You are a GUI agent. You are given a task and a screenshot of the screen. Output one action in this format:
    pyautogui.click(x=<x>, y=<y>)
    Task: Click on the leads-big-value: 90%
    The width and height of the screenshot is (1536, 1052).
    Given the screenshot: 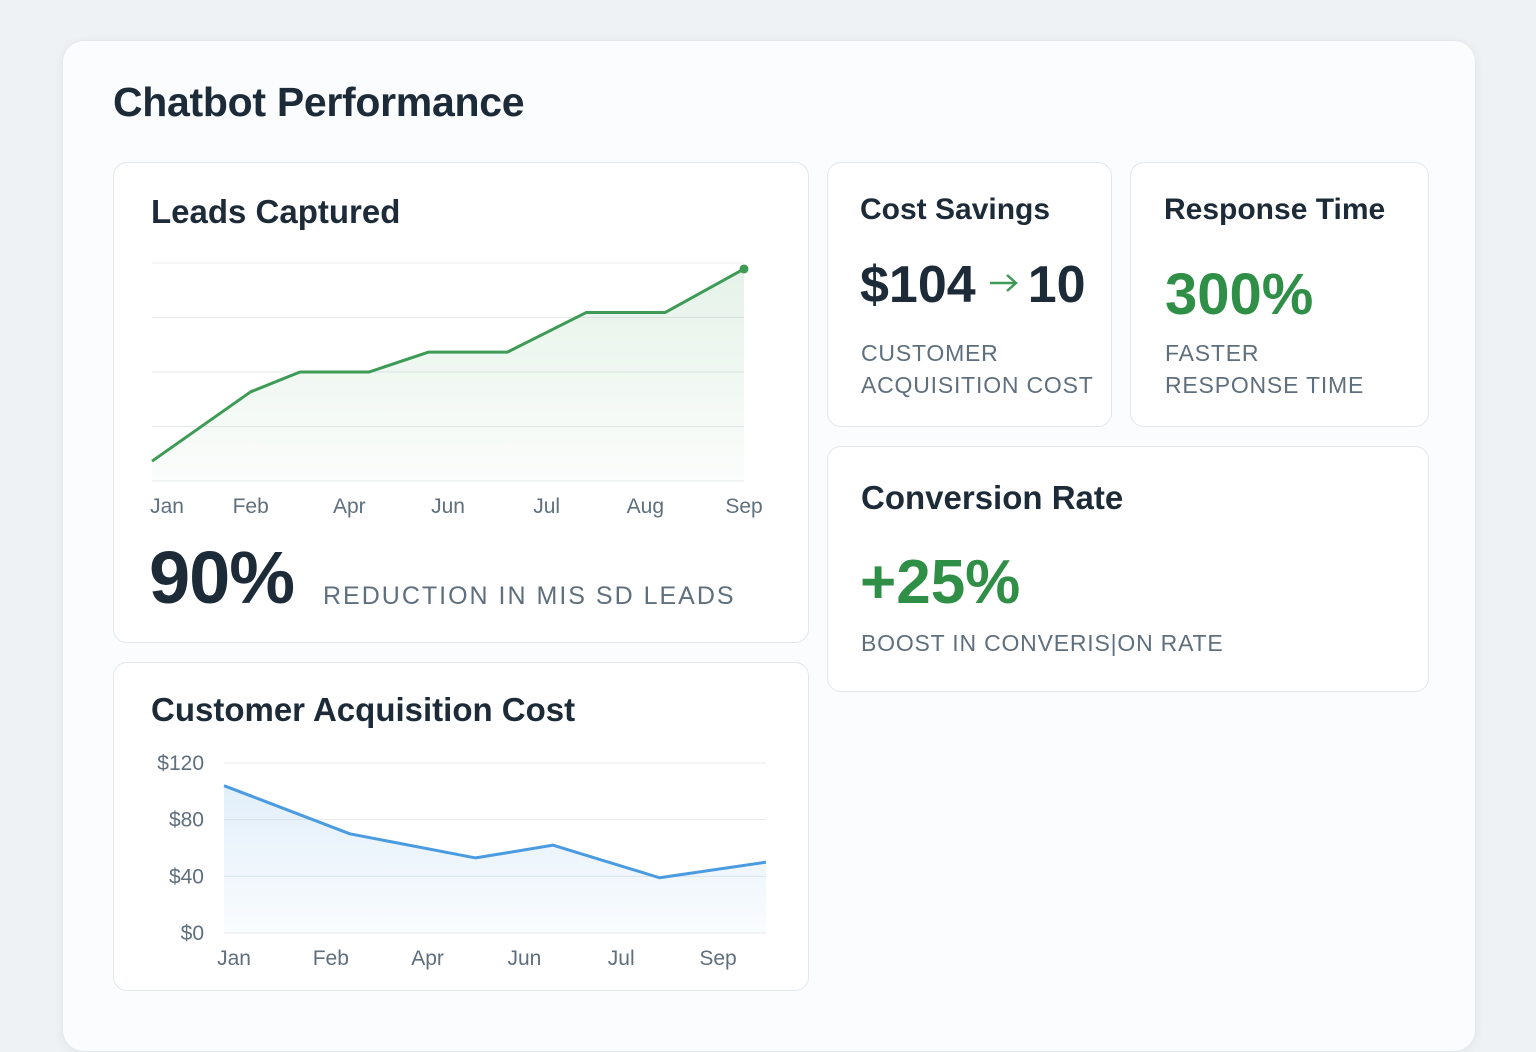 What is the action you would take?
    pyautogui.click(x=222, y=577)
    